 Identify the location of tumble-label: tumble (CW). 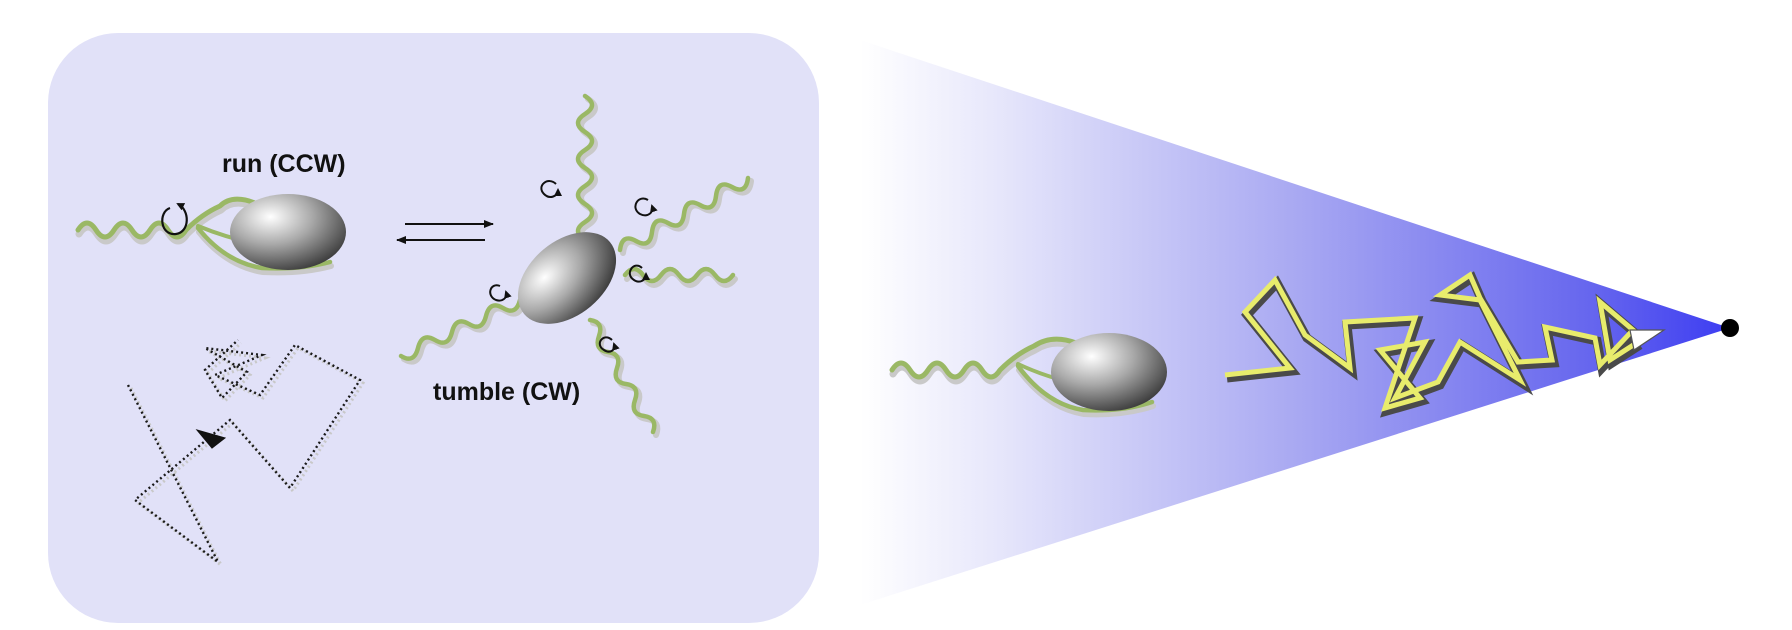
(506, 392).